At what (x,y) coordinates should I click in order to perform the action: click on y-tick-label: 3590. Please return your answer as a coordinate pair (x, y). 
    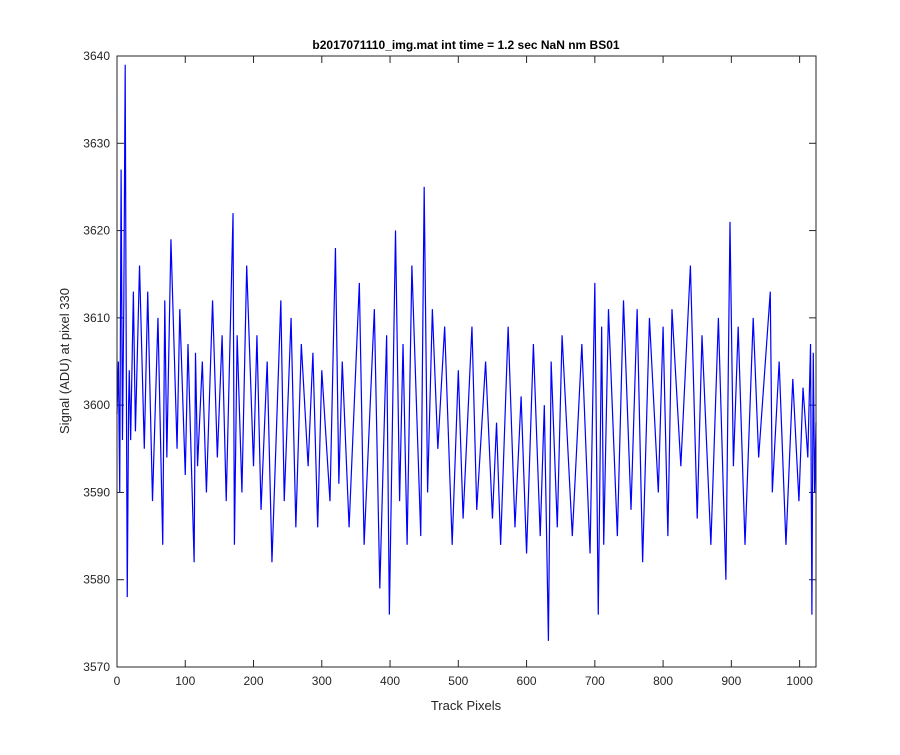
    Looking at the image, I should click on (96, 492).